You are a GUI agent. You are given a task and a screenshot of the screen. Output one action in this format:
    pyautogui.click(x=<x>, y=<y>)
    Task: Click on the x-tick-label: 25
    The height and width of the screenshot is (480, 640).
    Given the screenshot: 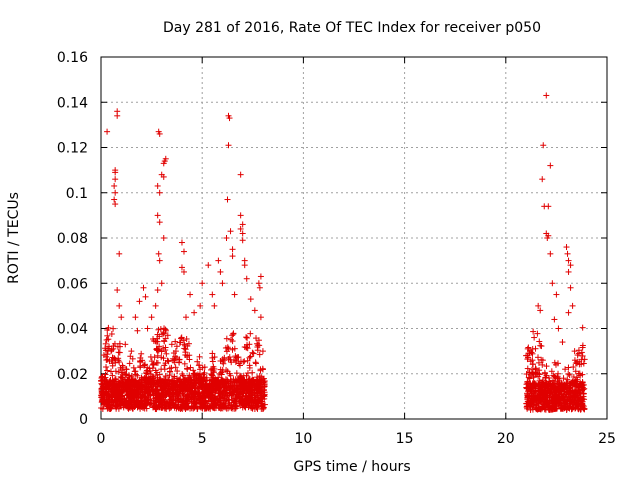 What is the action you would take?
    pyautogui.click(x=607, y=439)
    